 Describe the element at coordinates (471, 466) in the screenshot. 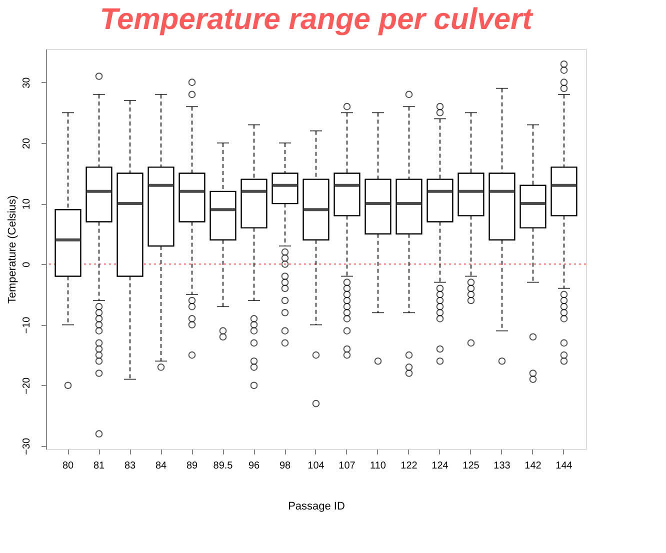

I see `x-tick-label: 125` at that location.